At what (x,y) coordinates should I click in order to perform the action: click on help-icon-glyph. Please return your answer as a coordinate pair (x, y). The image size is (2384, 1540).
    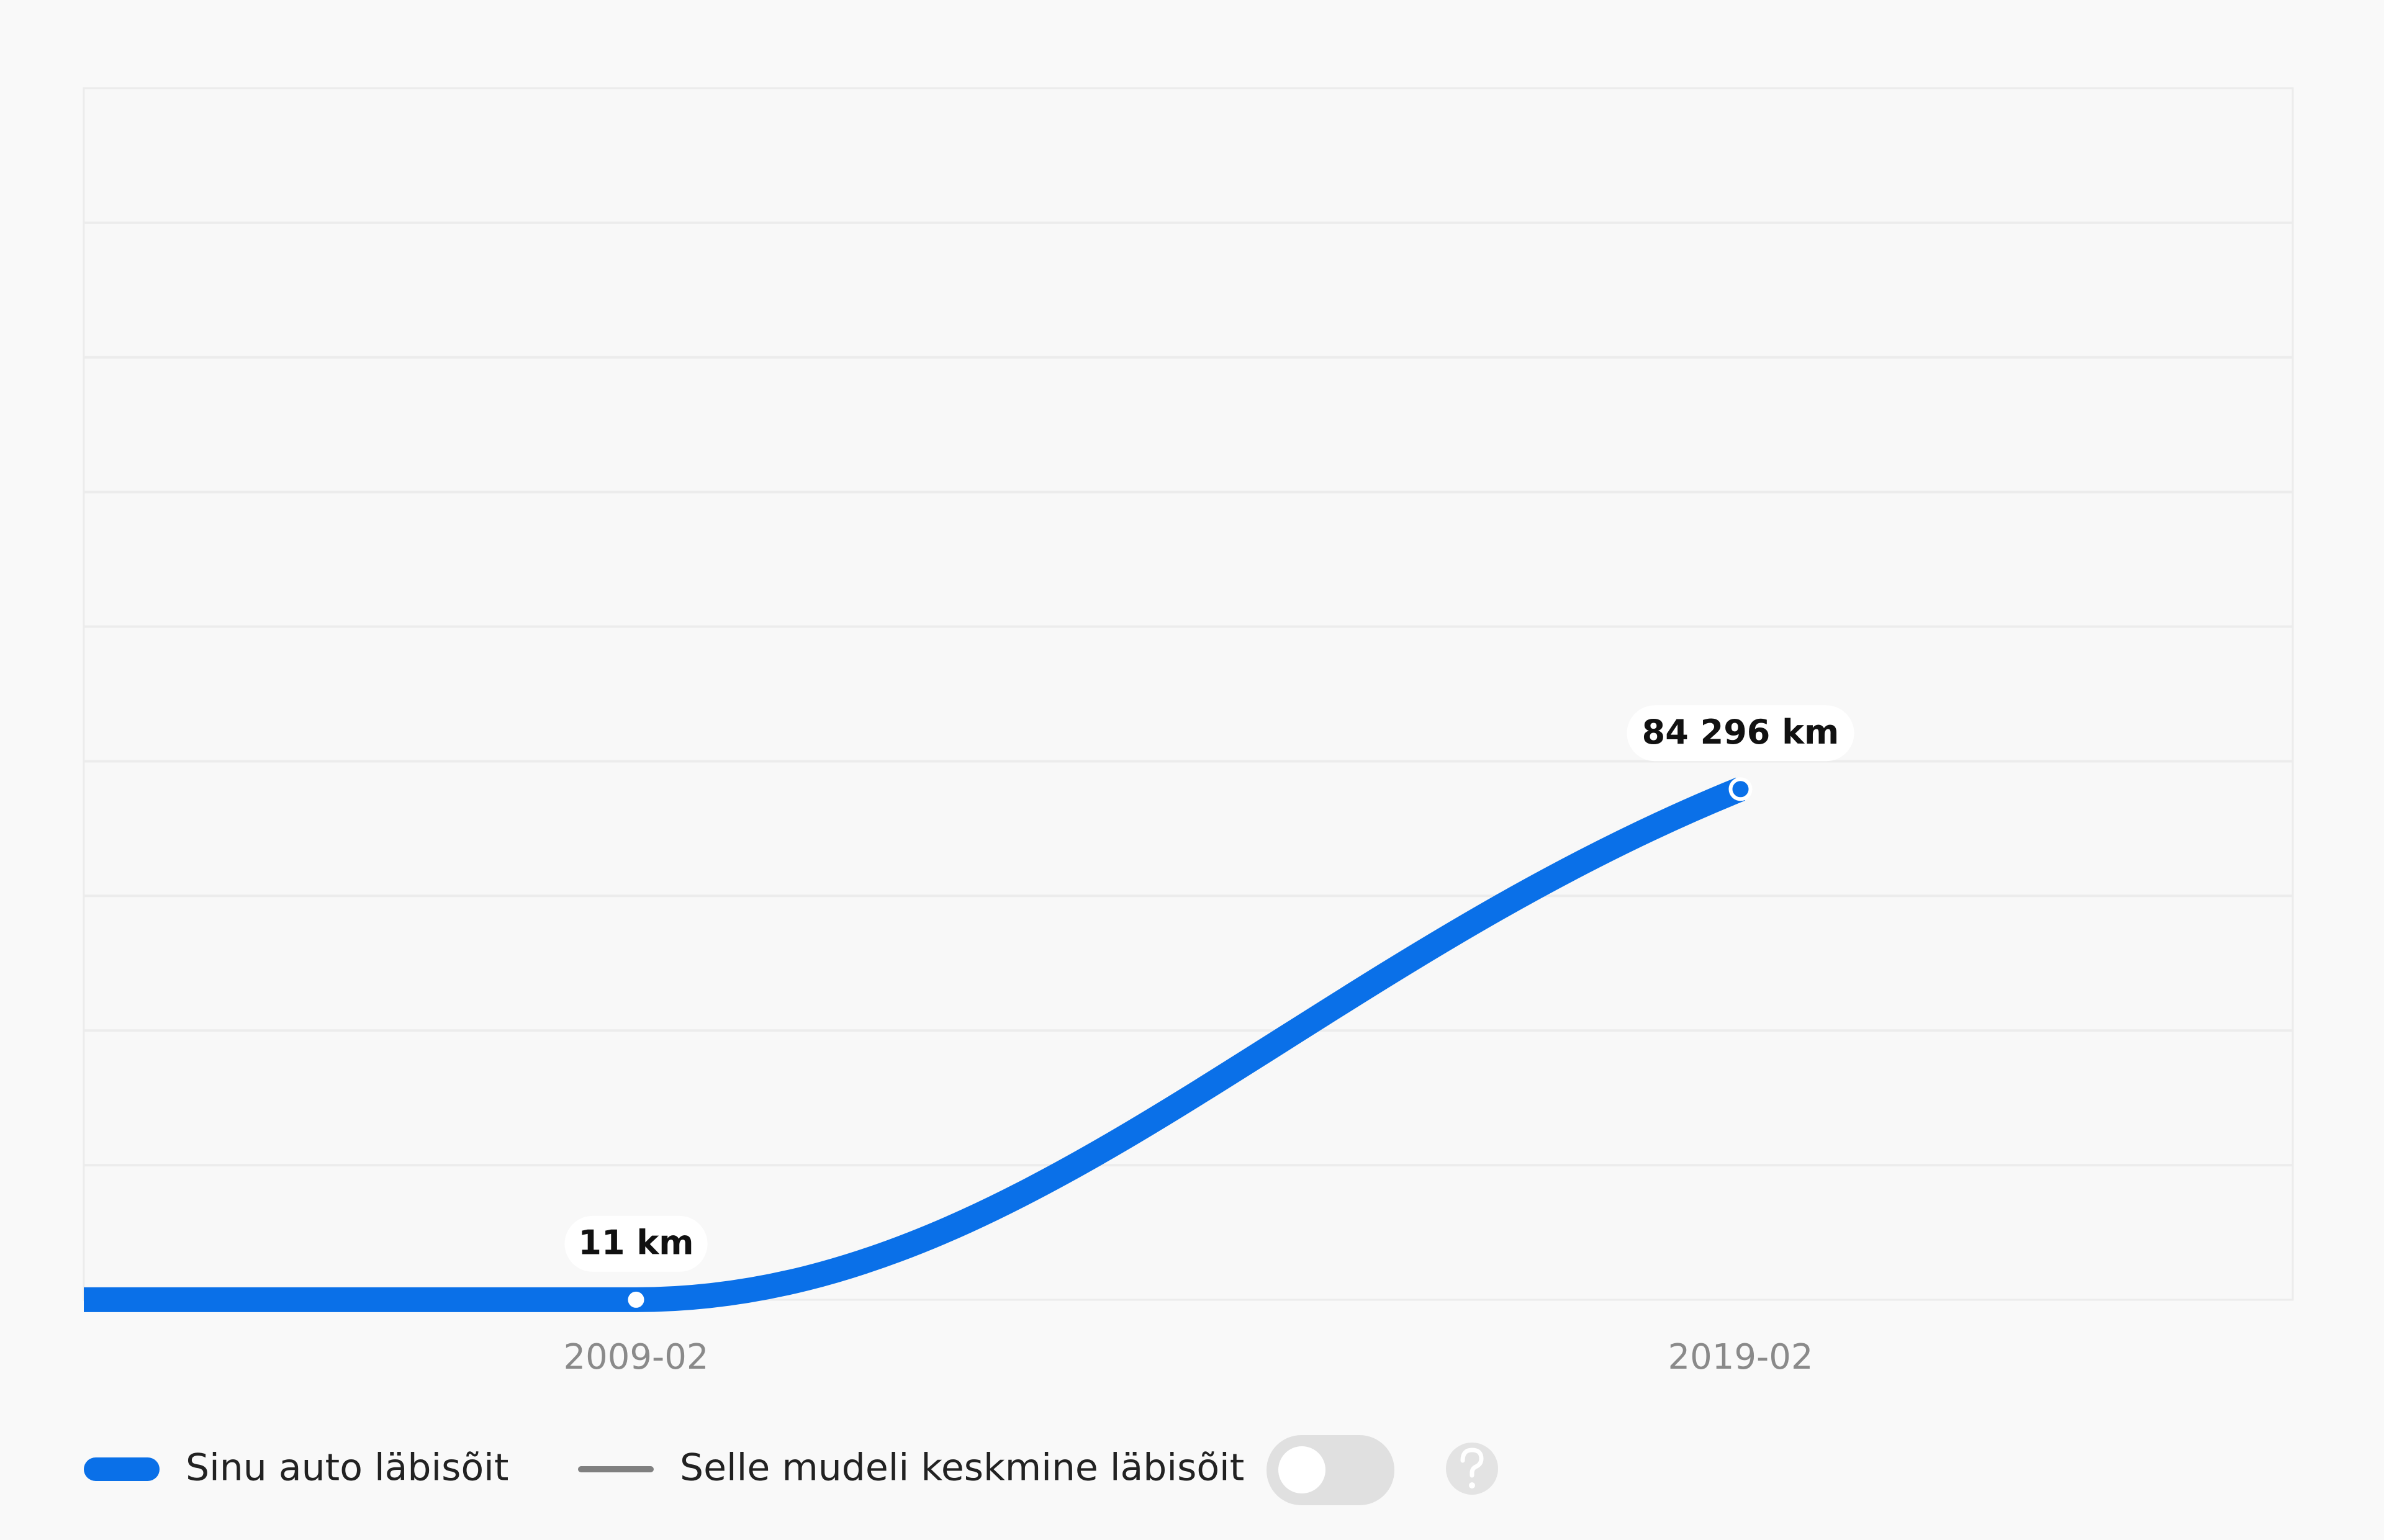
    Looking at the image, I should click on (1472, 1463).